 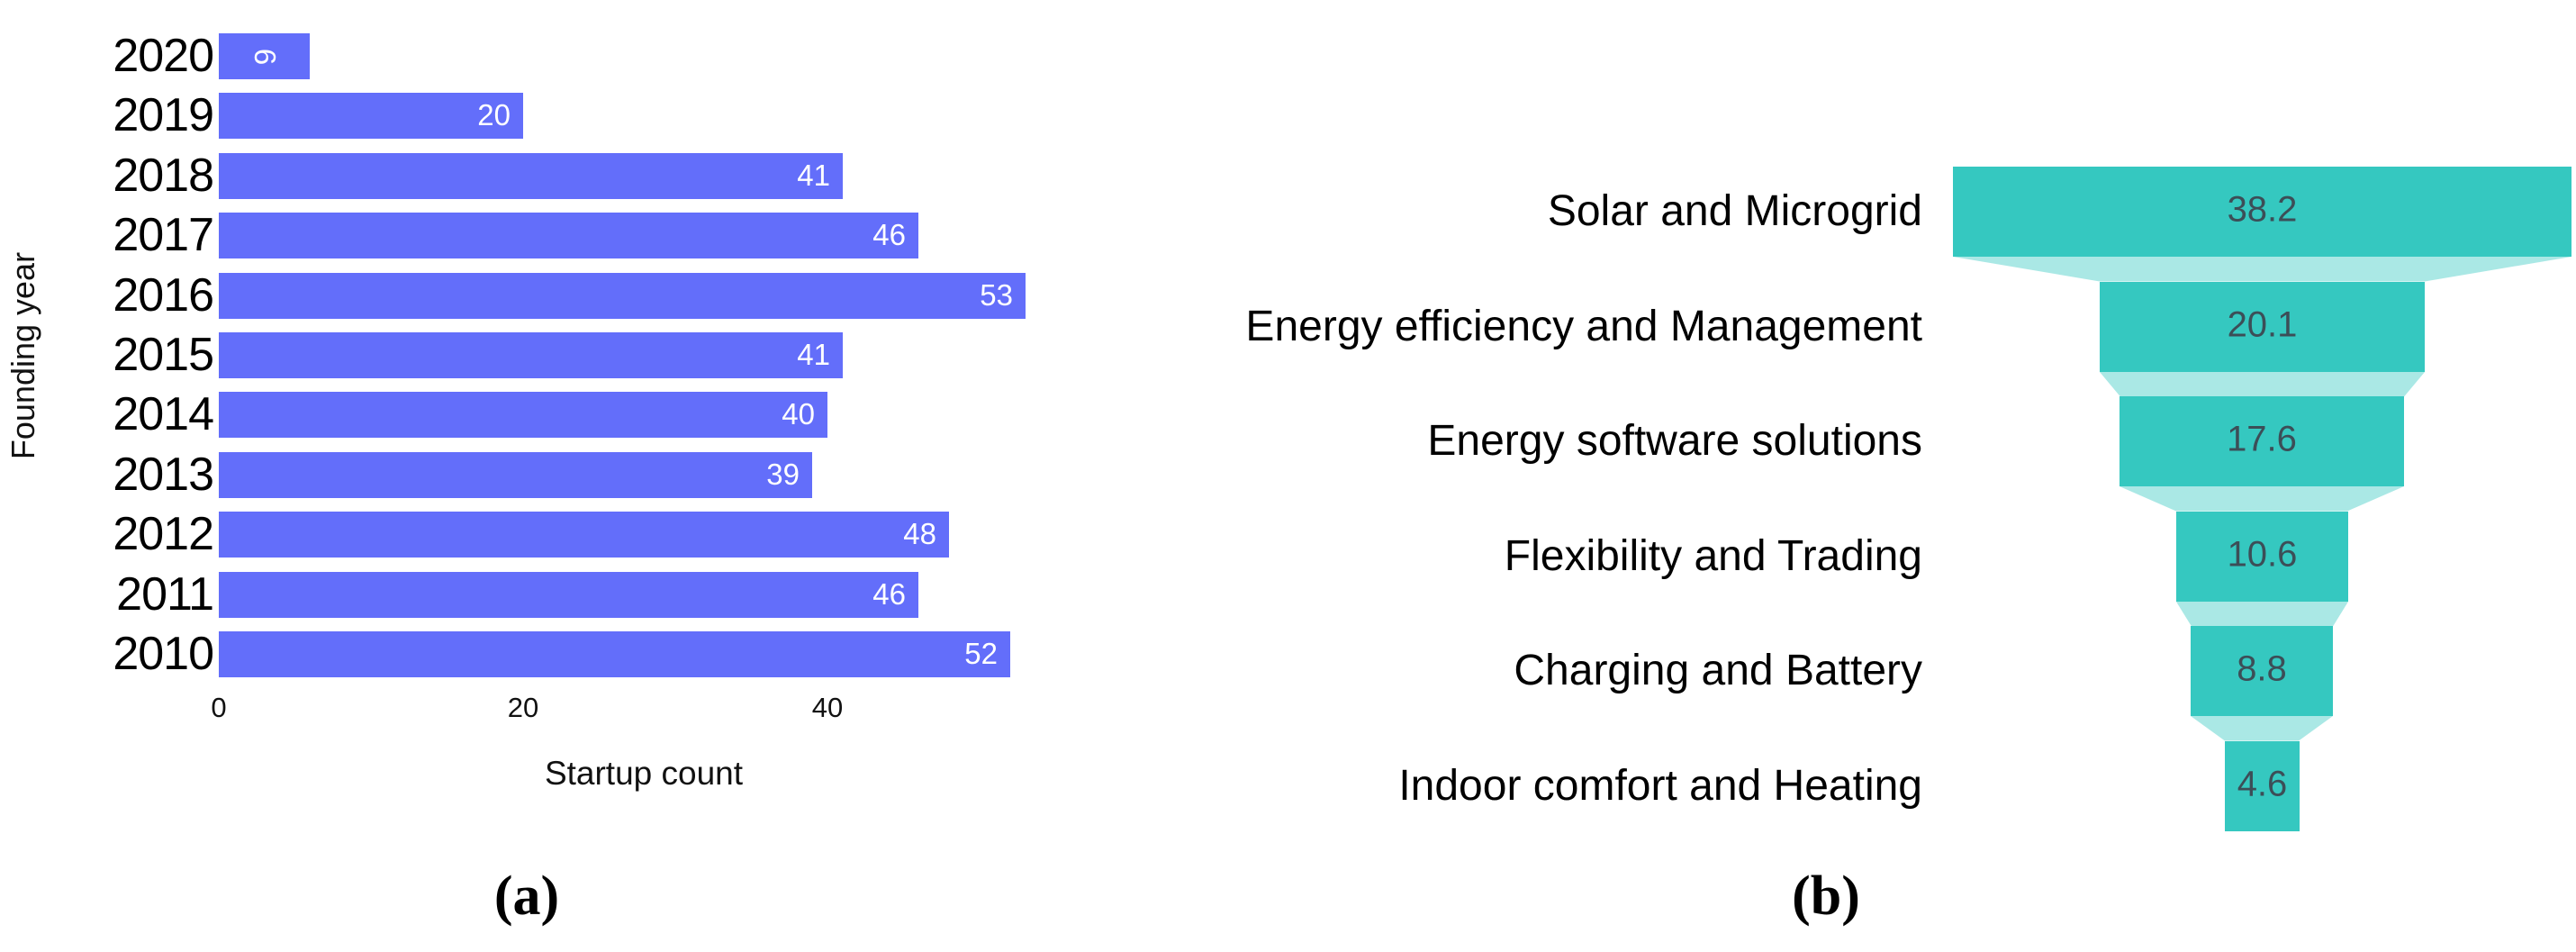 What do you see at coordinates (163, 296) in the screenshot?
I see `y-tick-label: 2016` at bounding box center [163, 296].